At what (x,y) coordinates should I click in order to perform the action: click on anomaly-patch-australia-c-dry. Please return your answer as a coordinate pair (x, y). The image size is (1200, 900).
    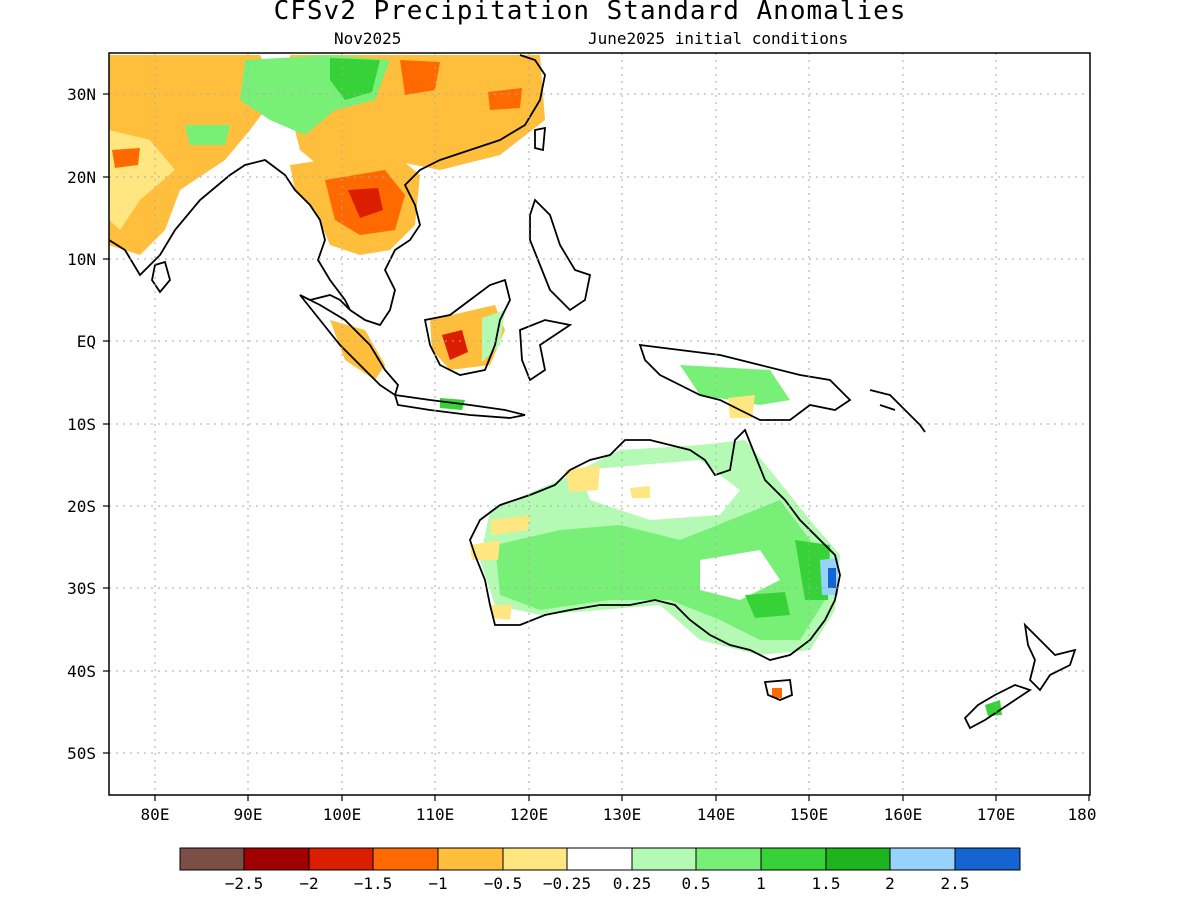
    Looking at the image, I should click on (640, 492).